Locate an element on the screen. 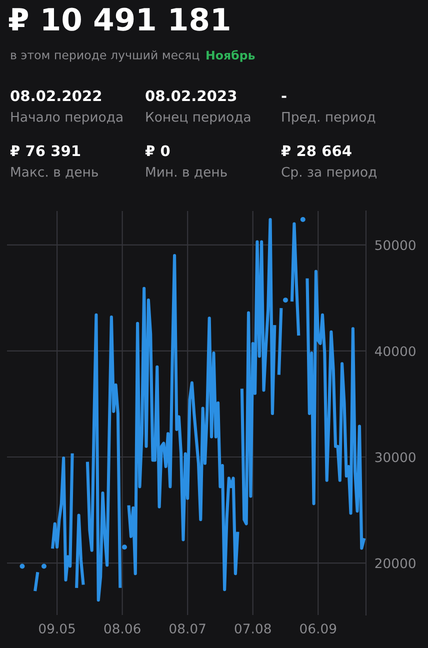  y-tick-label: 40000 is located at coordinates (395, 351).